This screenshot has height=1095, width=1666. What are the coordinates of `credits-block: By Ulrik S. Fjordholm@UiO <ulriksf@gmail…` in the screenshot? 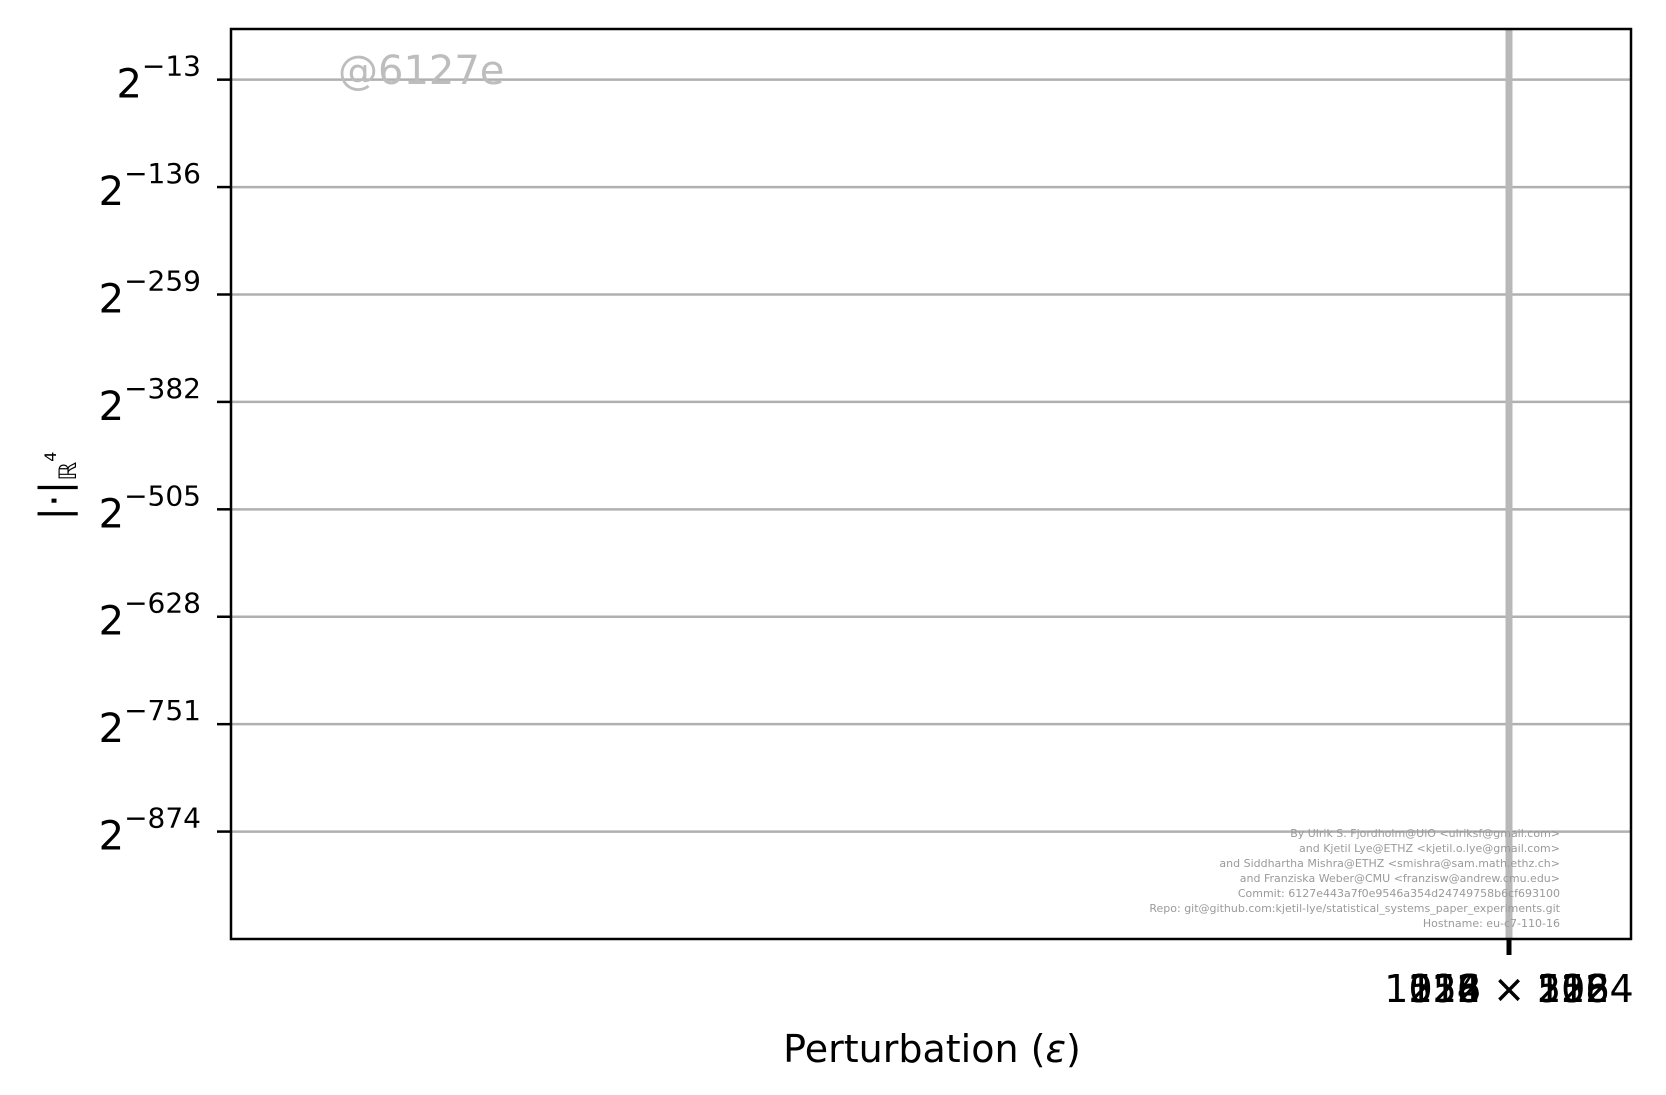 It's located at (1354, 878).